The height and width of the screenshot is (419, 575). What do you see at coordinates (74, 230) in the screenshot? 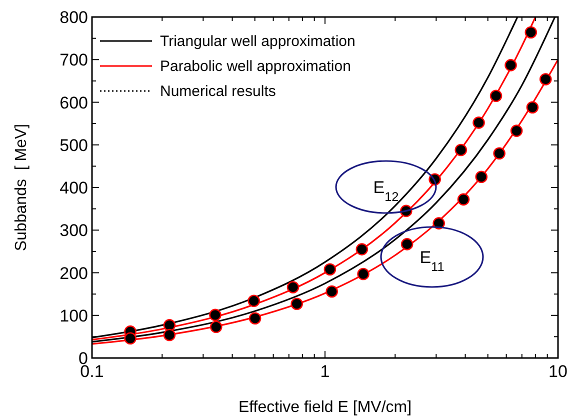
I see `y-tick-label: 300` at bounding box center [74, 230].